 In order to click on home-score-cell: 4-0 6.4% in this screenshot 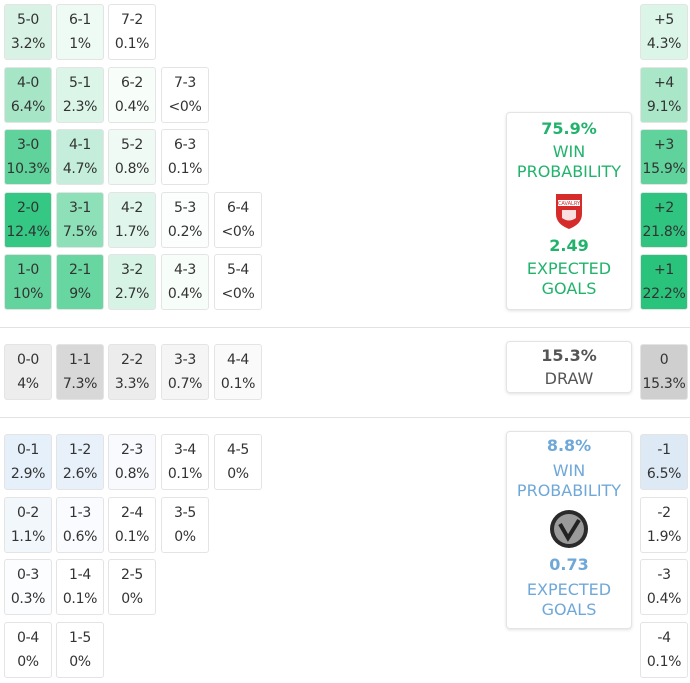, I will do `click(28, 94)`.